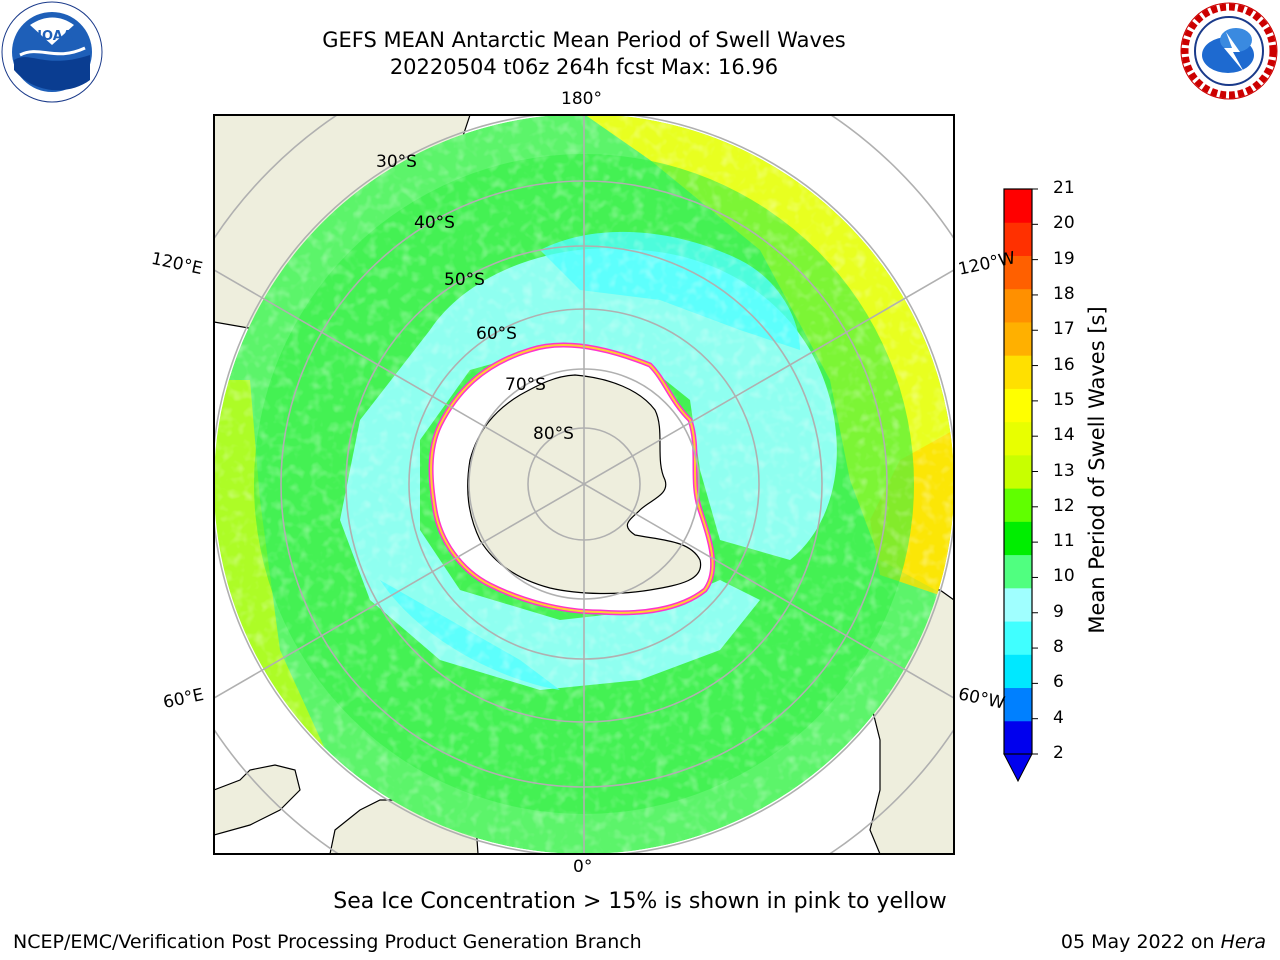 The height and width of the screenshot is (960, 1280). What do you see at coordinates (1058, 753) in the screenshot?
I see `colorbar-tick-label: 2` at bounding box center [1058, 753].